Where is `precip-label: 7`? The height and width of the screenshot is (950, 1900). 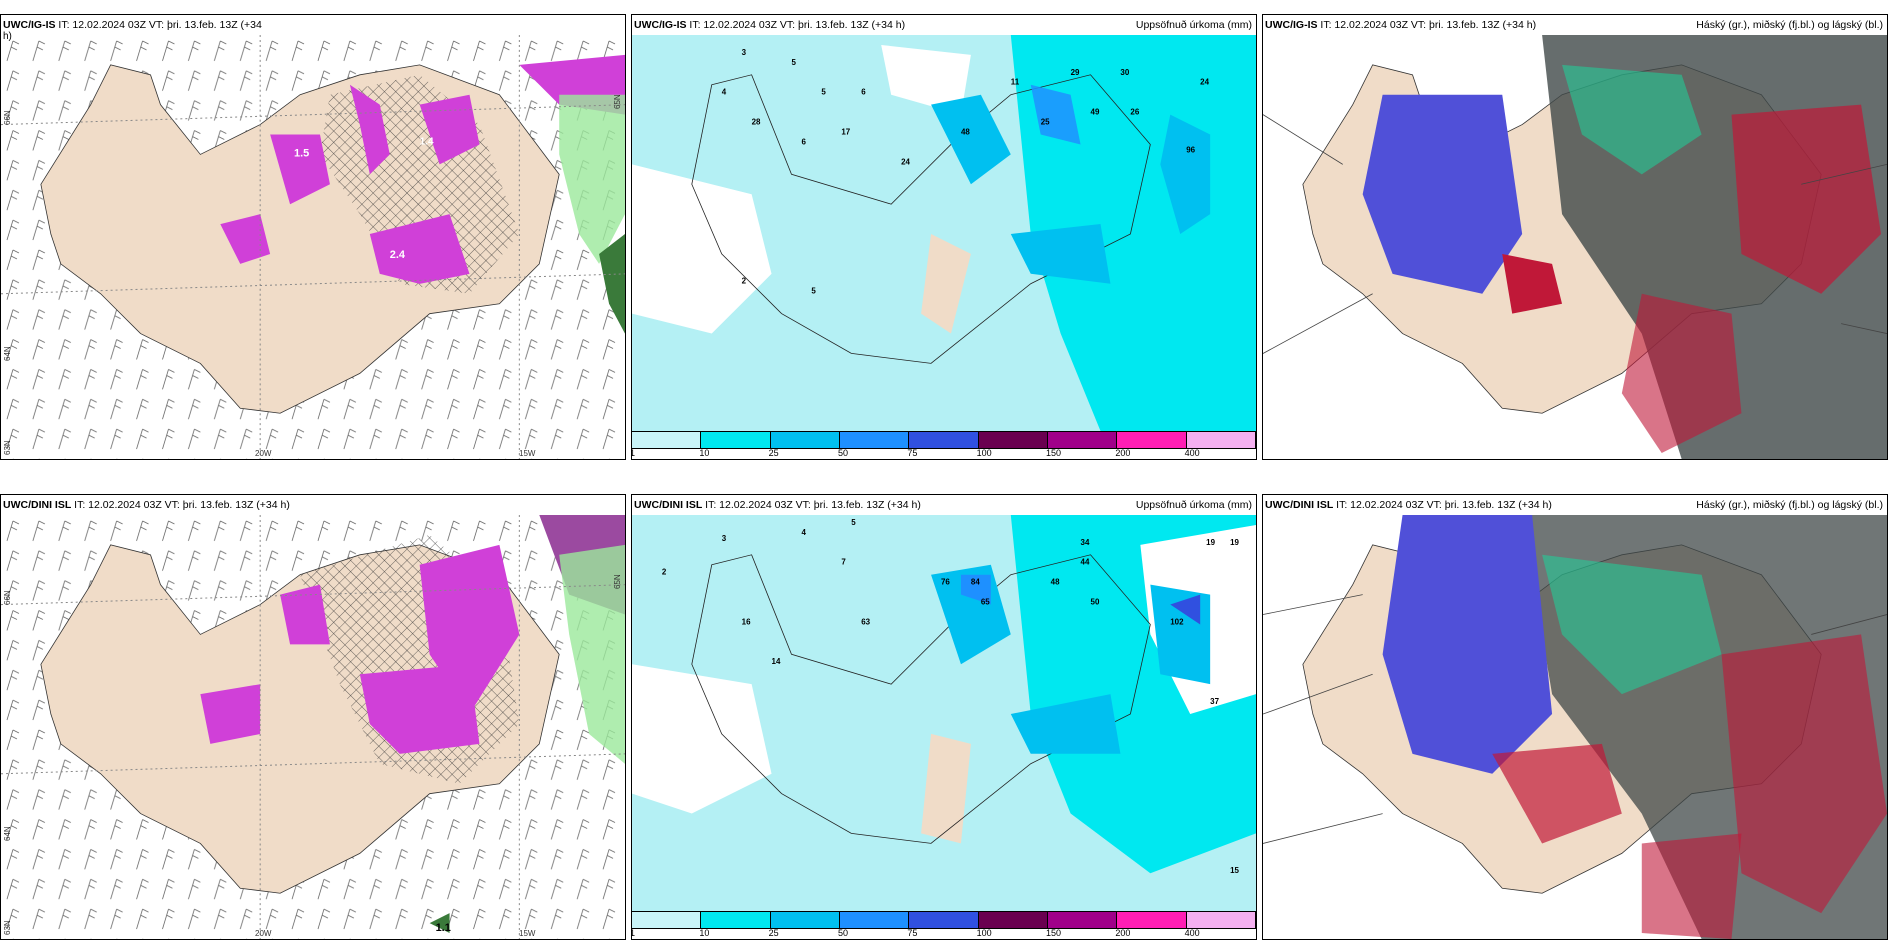
precip-label: 7 is located at coordinates (843, 562).